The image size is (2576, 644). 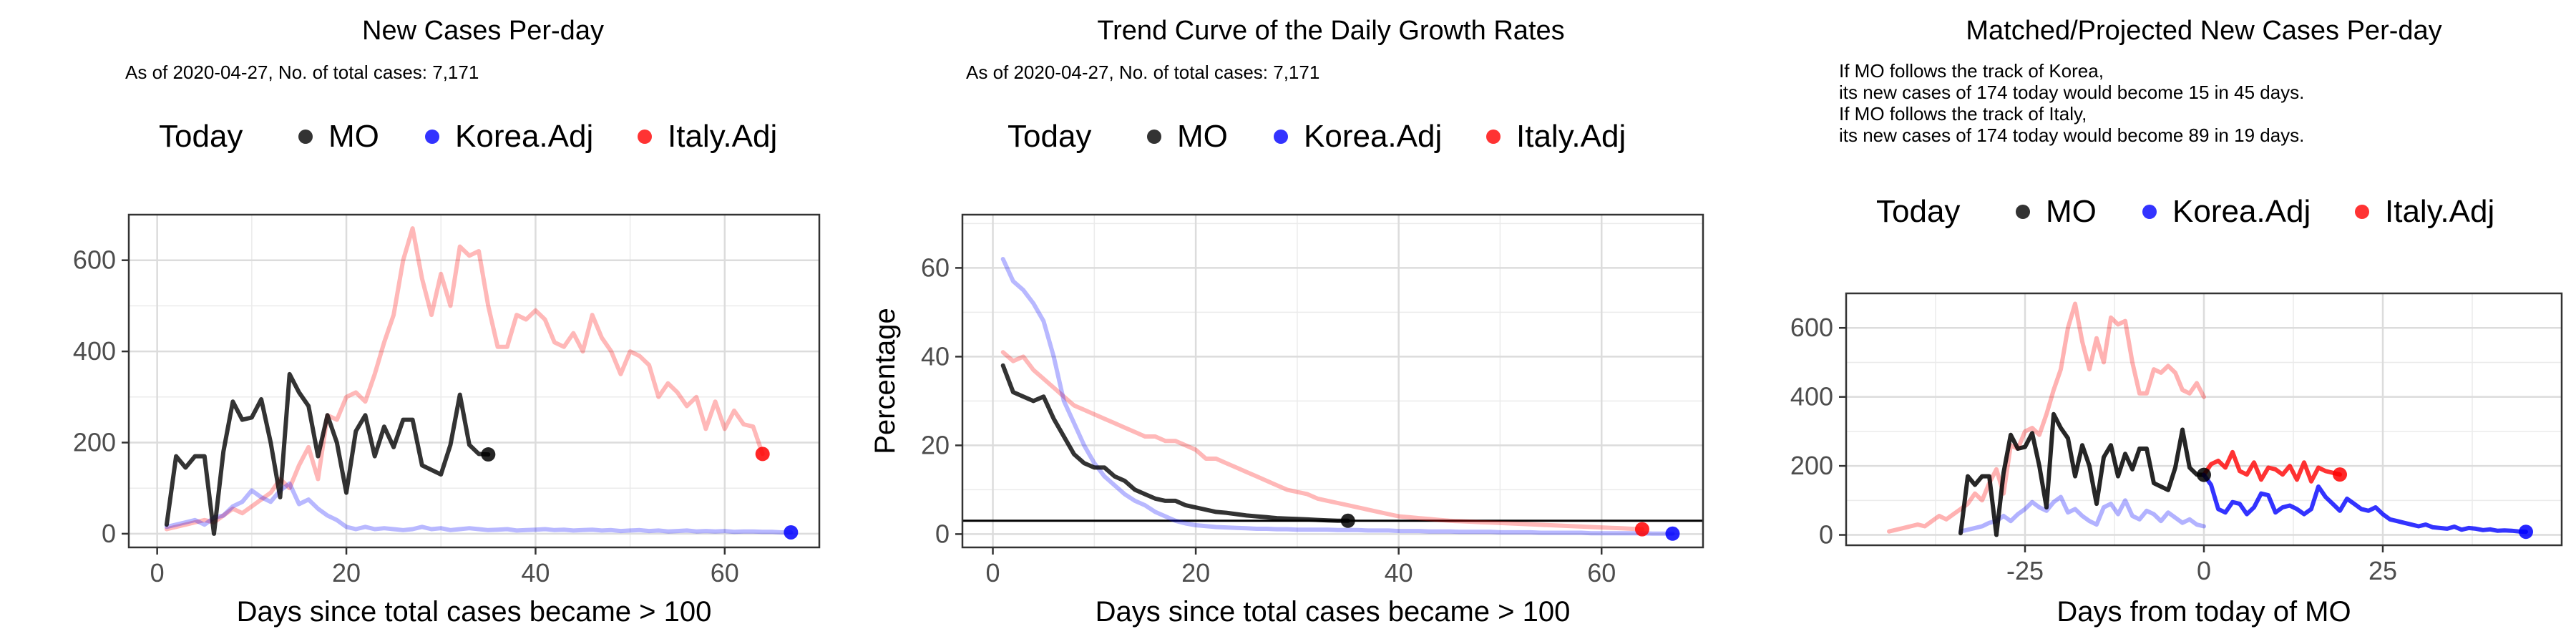 I want to click on chart-title: Matched/Projected New Cases Per-day, so click(x=2203, y=31).